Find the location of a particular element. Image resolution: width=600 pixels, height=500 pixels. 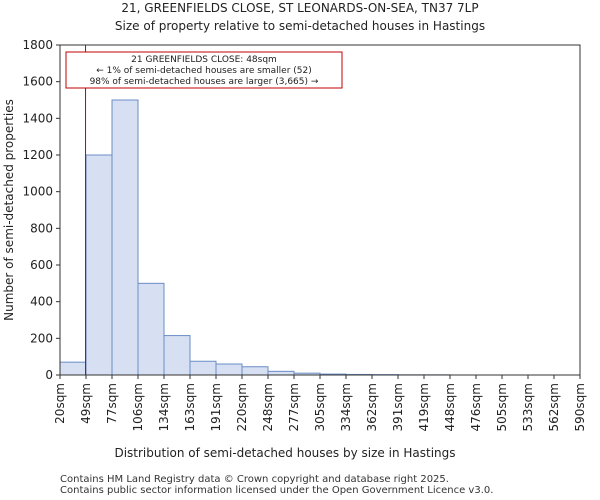

annotation-line1: 21 GREENFIELDS CLOSE: 48sqm is located at coordinates (204, 60).